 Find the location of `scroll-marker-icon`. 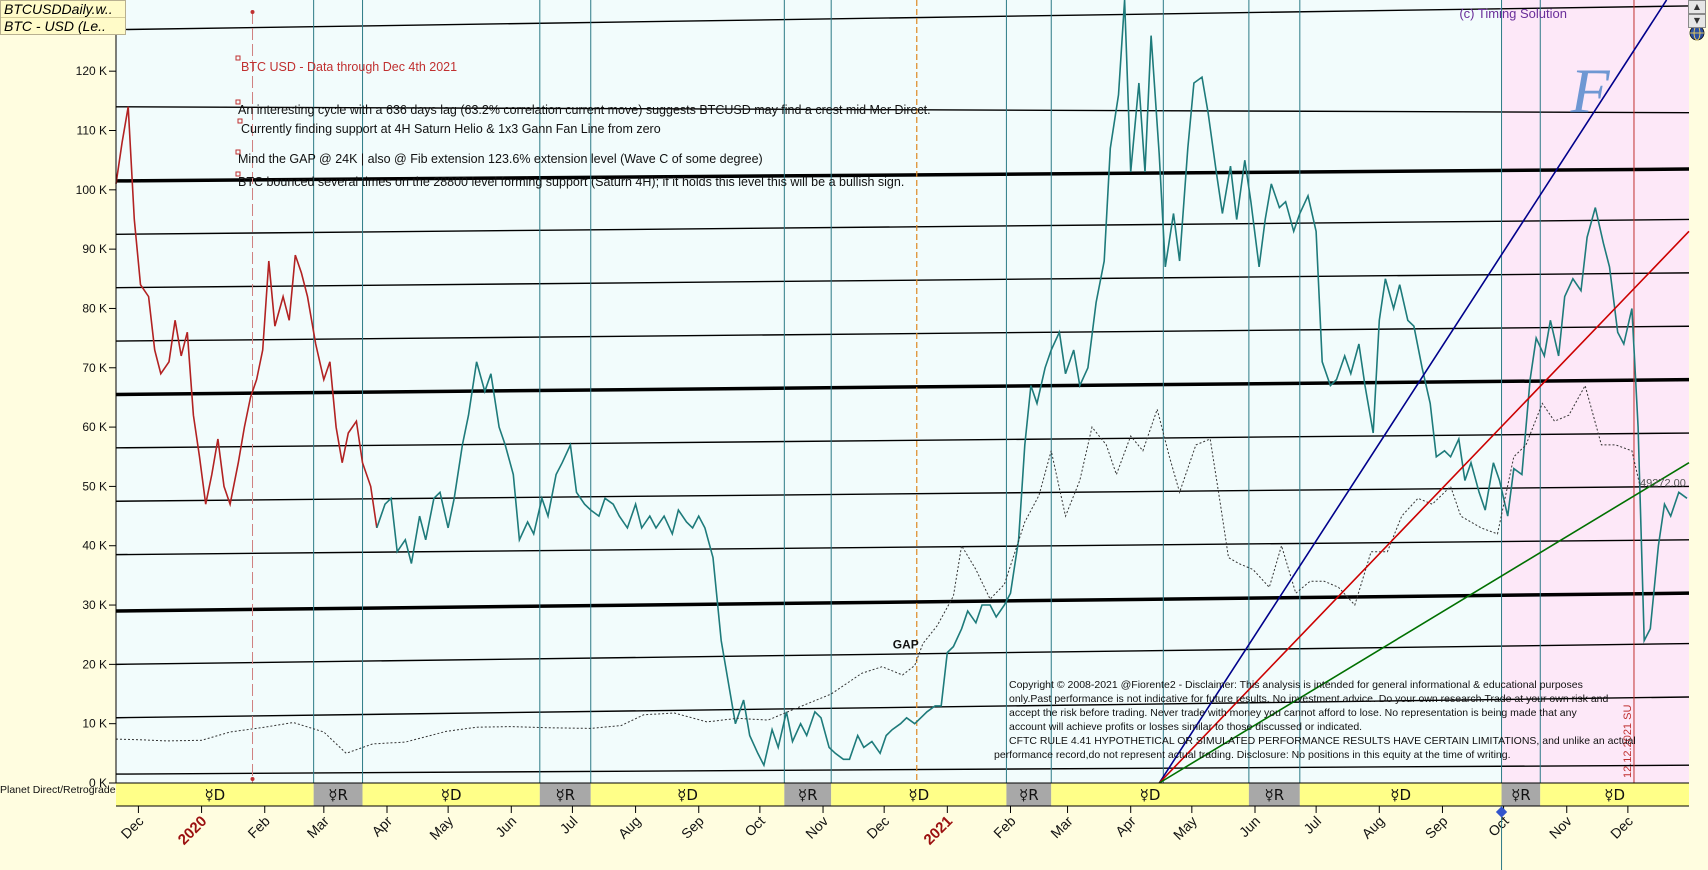

scroll-marker-icon is located at coordinates (1501, 812).